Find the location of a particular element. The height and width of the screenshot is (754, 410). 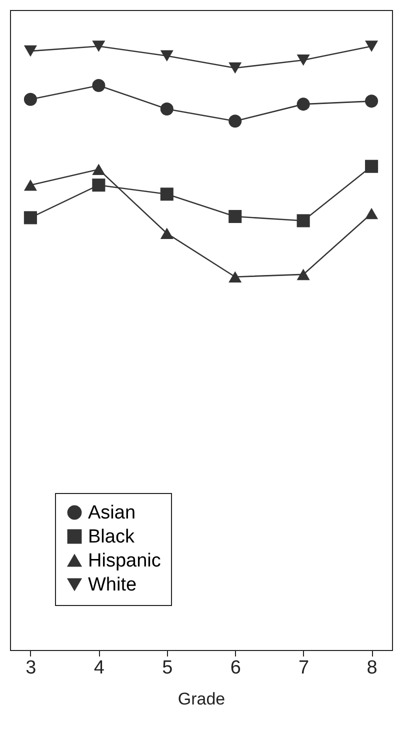

x-tick-label: 3 is located at coordinates (31, 668).